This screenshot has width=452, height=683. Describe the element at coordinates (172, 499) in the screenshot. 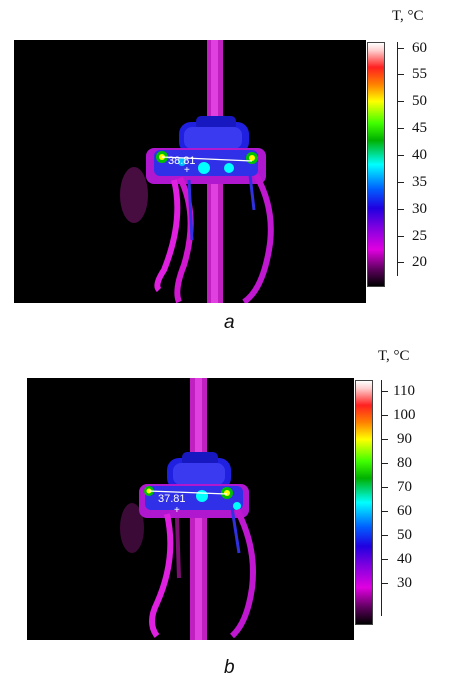

I see `temperature-reading: 37.81` at that location.